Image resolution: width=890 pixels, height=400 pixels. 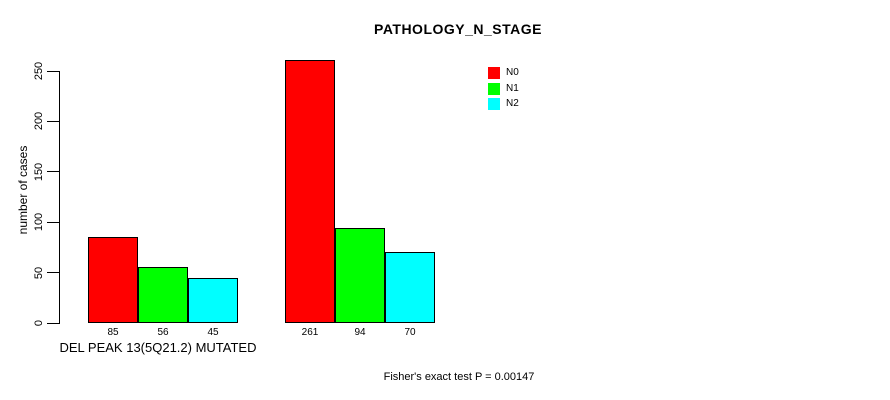 What do you see at coordinates (503, 73) in the screenshot?
I see `legend-row: N0` at bounding box center [503, 73].